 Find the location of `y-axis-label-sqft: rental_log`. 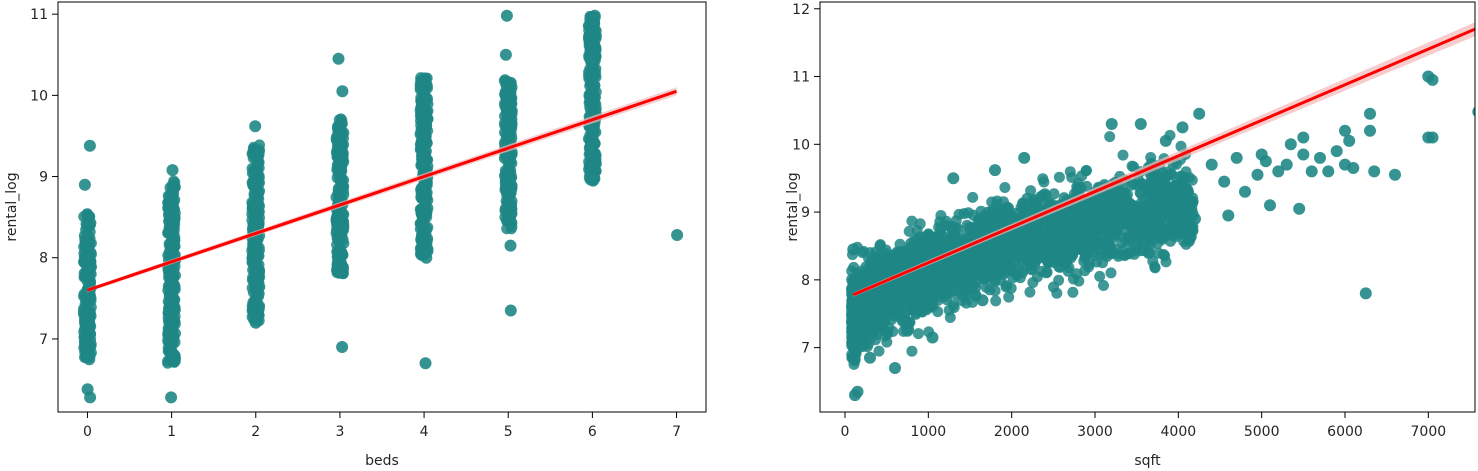

y-axis-label-sqft: rental_log is located at coordinates (793, 206).